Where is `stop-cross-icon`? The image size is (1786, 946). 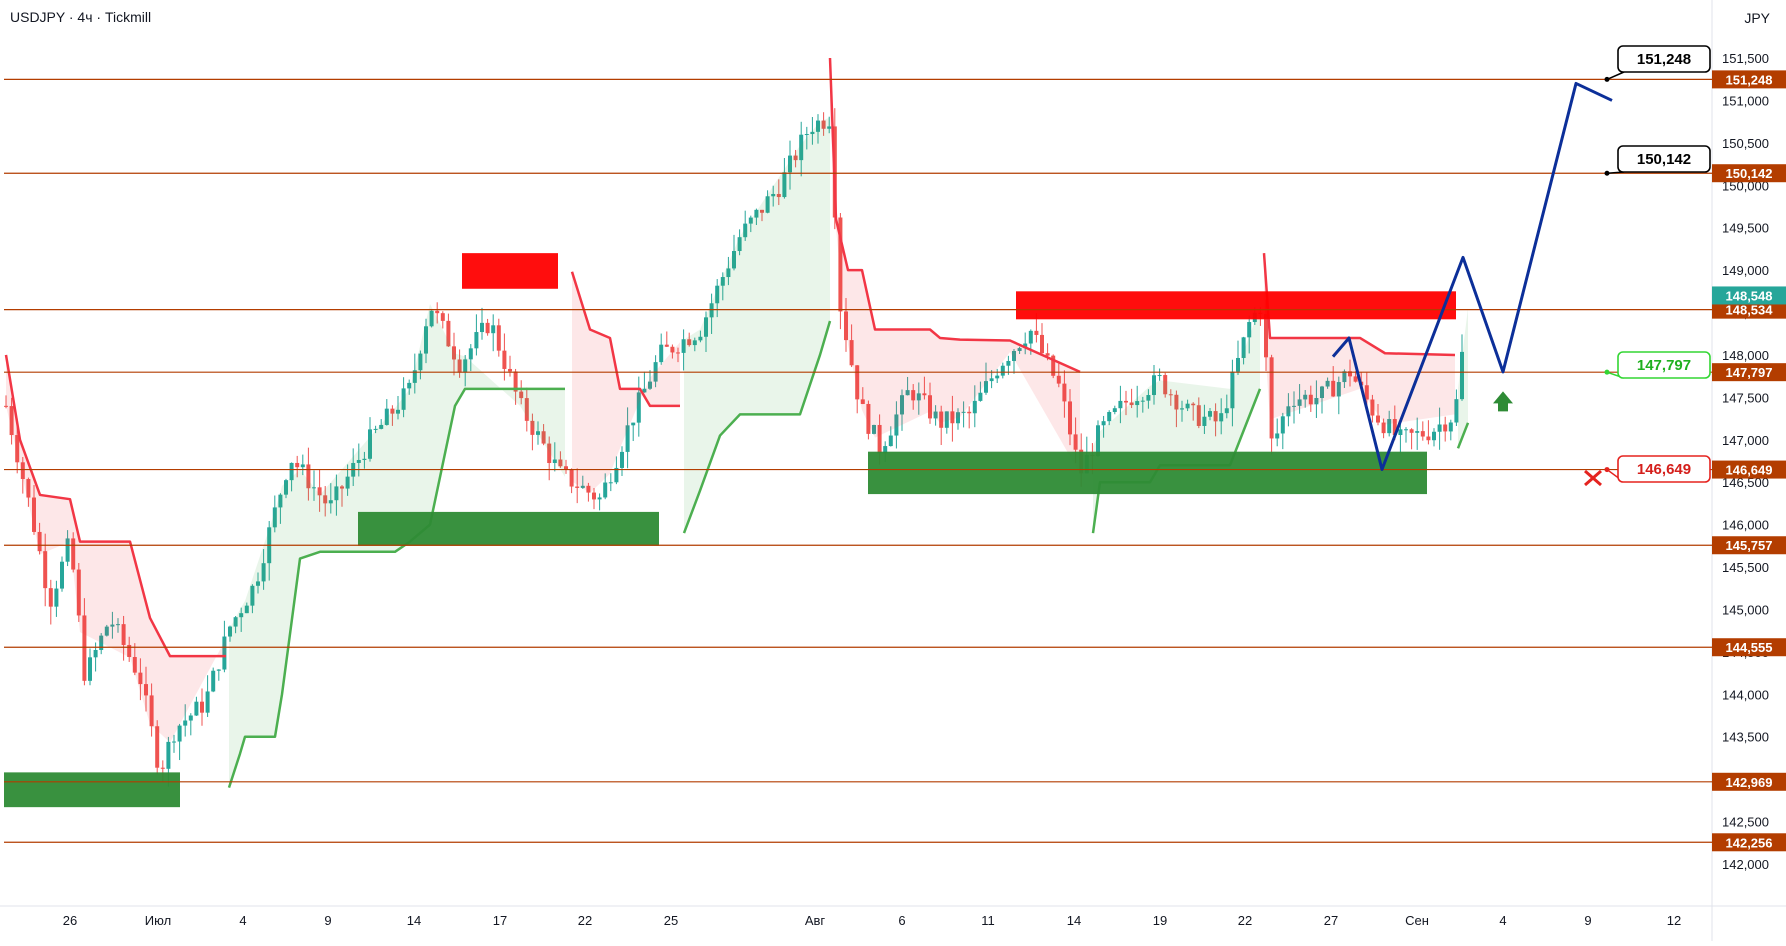 stop-cross-icon is located at coordinates (1593, 478).